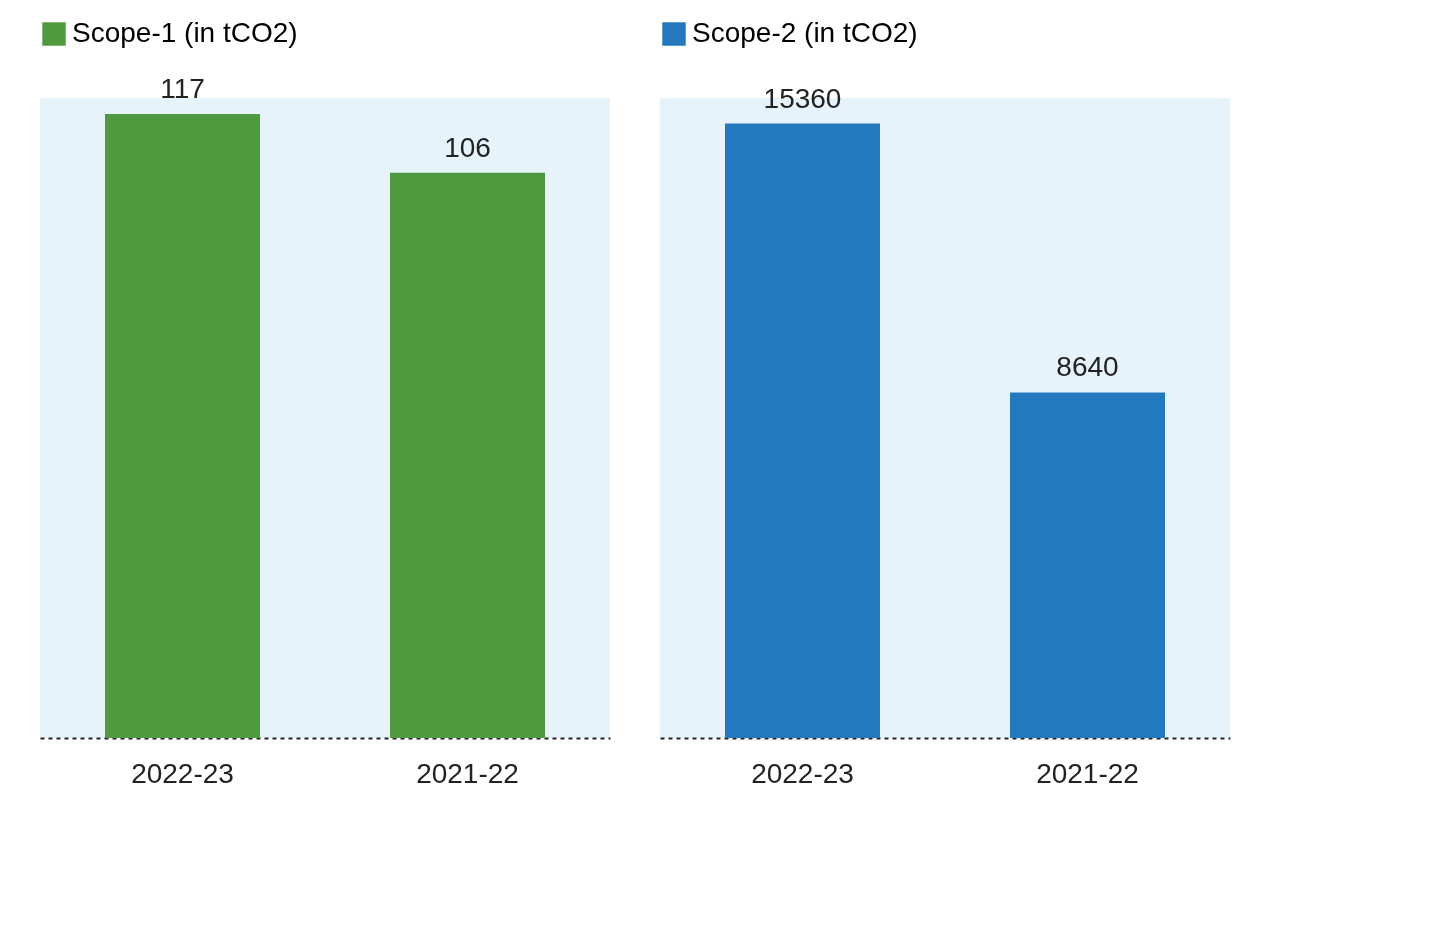 This screenshot has height=928, width=1439. Describe the element at coordinates (802, 98) in the screenshot. I see `data-label: 15360` at that location.